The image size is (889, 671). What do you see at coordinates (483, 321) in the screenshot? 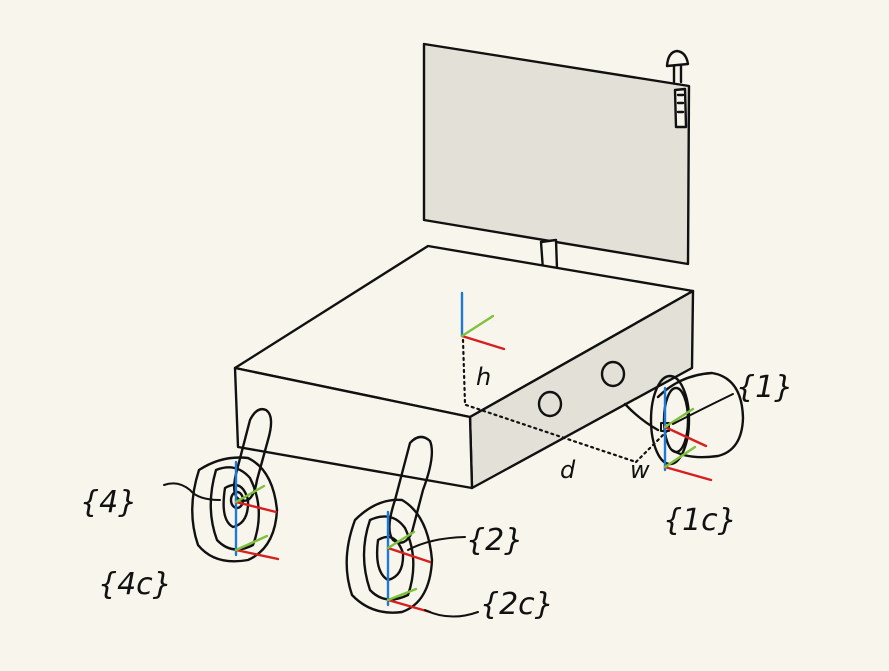
I see `body-frame` at bounding box center [483, 321].